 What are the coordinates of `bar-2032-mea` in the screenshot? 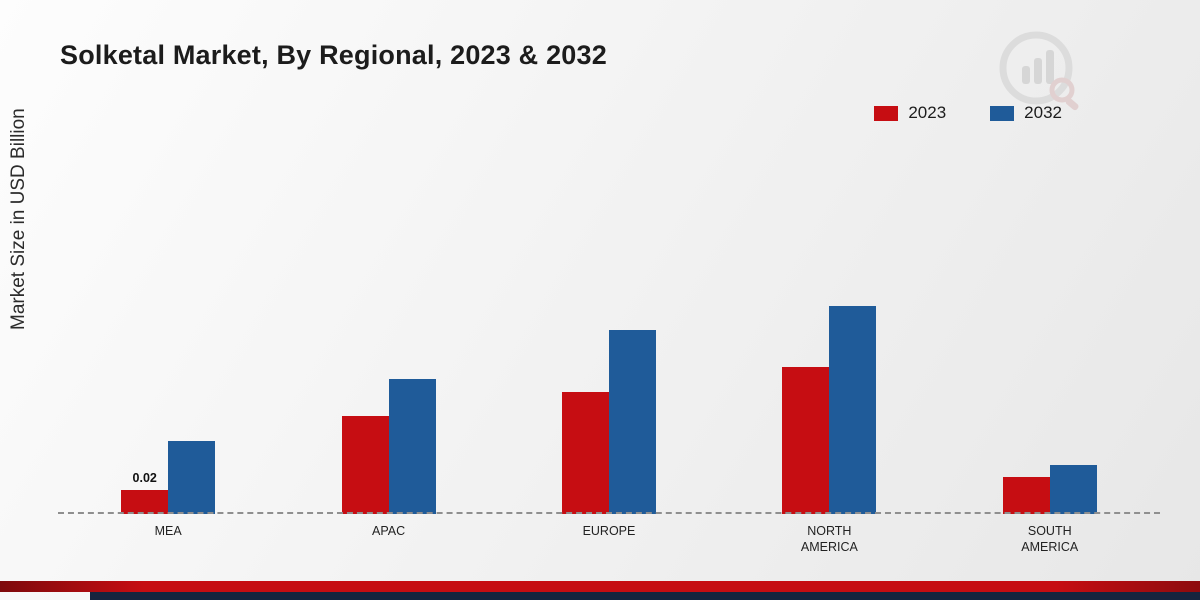 It's located at (192, 477).